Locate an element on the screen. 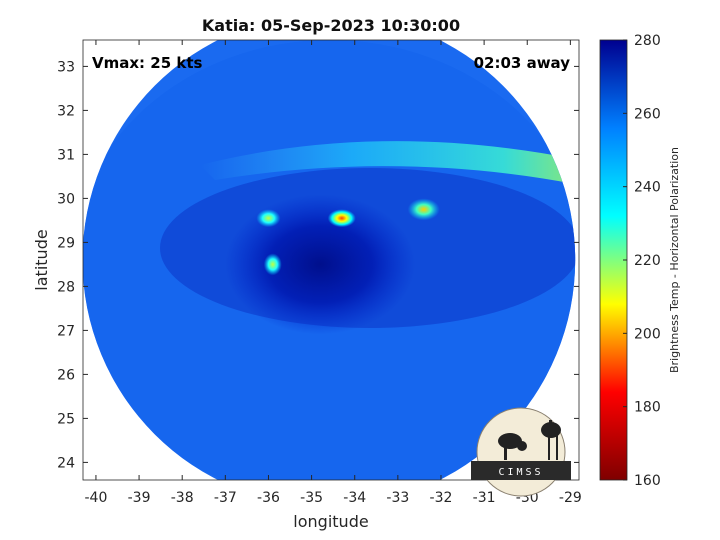  colorbar-tick-label: 160 is located at coordinates (647, 481).